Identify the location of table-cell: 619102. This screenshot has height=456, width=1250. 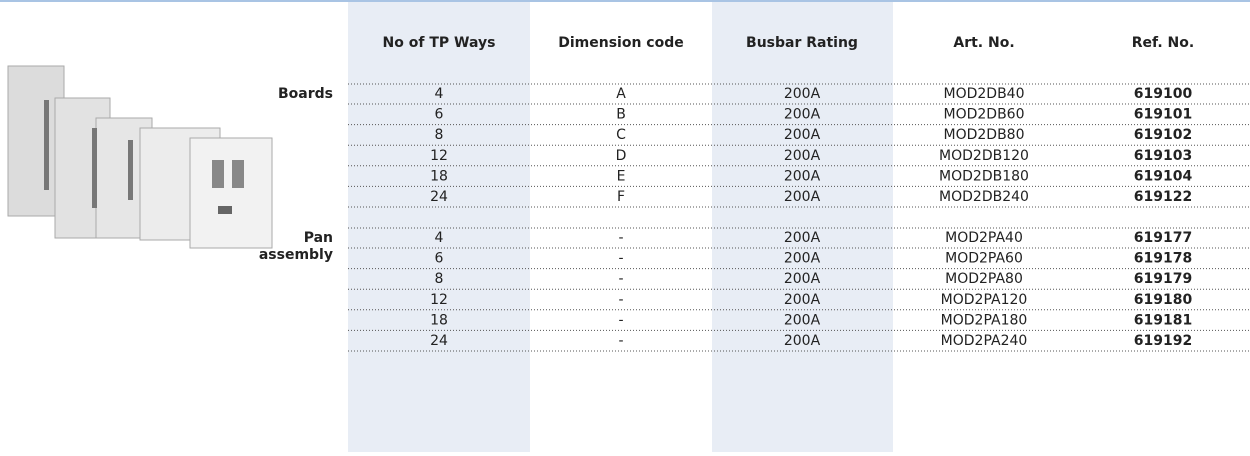
(1163, 135).